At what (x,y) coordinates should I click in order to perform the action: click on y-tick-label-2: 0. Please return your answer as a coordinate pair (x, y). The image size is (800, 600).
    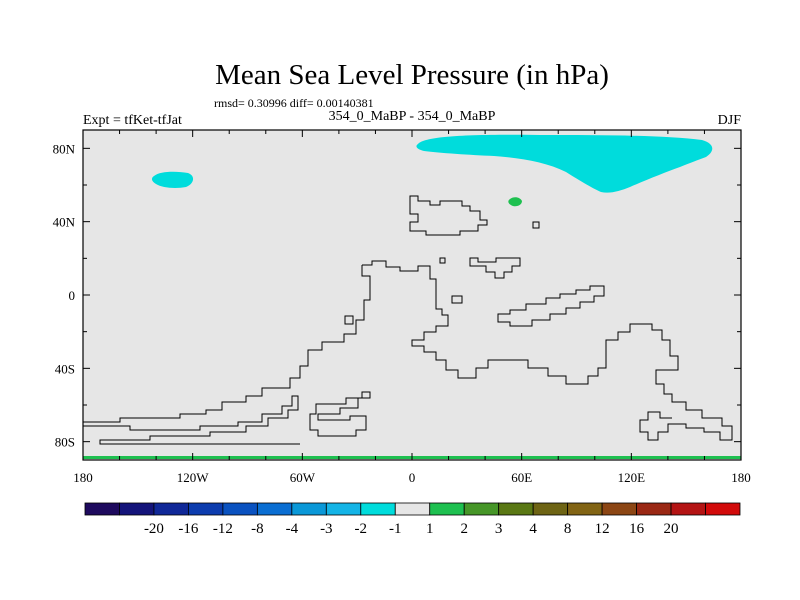
    Looking at the image, I should click on (72, 295).